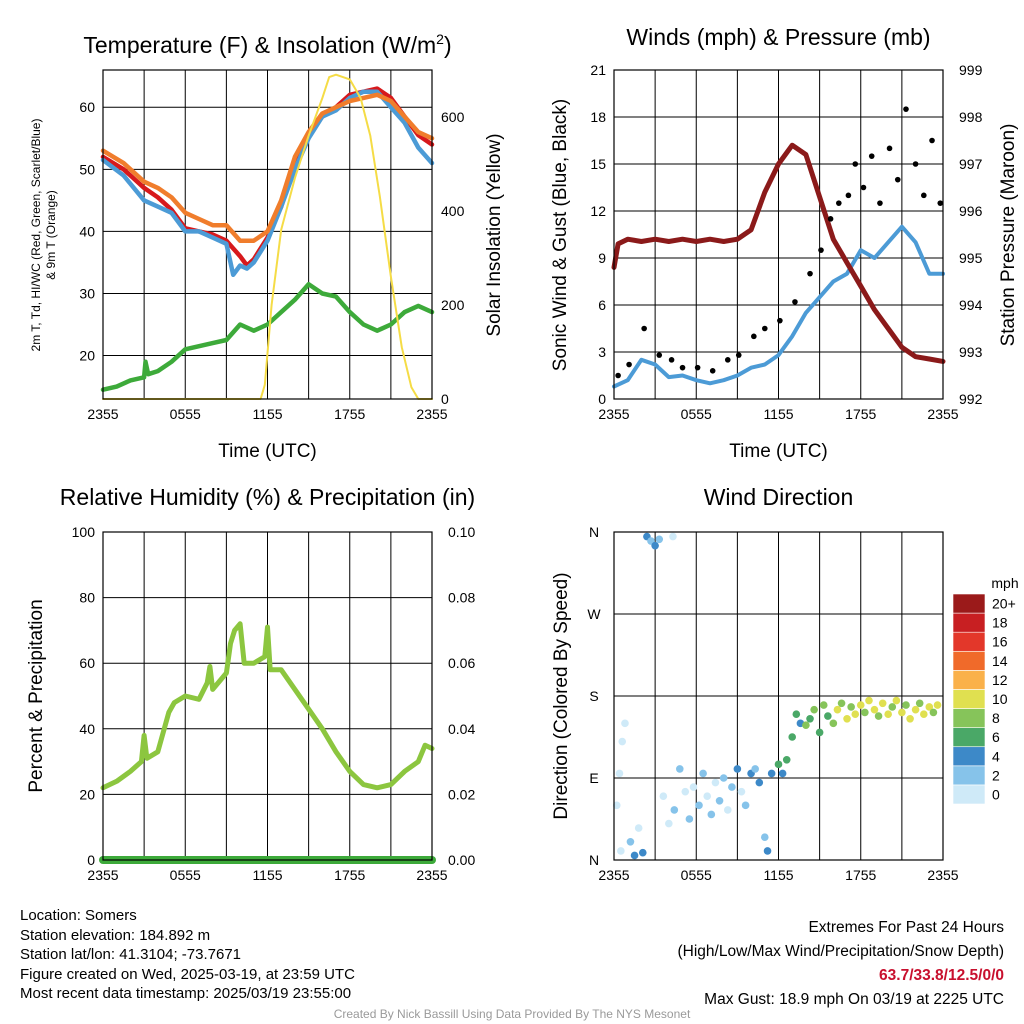 Image resolution: width=1024 pixels, height=1024 pixels. What do you see at coordinates (267, 44) in the screenshot?
I see `chart-title: Temperature (F) & Insolation (W/m2)` at bounding box center [267, 44].